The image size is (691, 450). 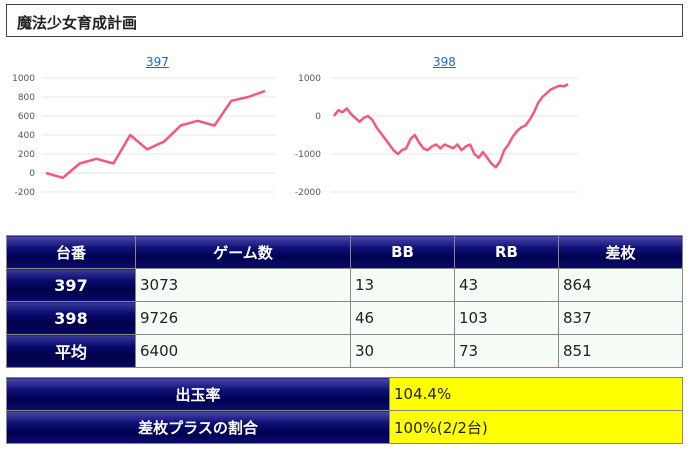 I want to click on table-header-row: 台番 ゲーム数 BB RB 差枚, so click(x=344, y=252).